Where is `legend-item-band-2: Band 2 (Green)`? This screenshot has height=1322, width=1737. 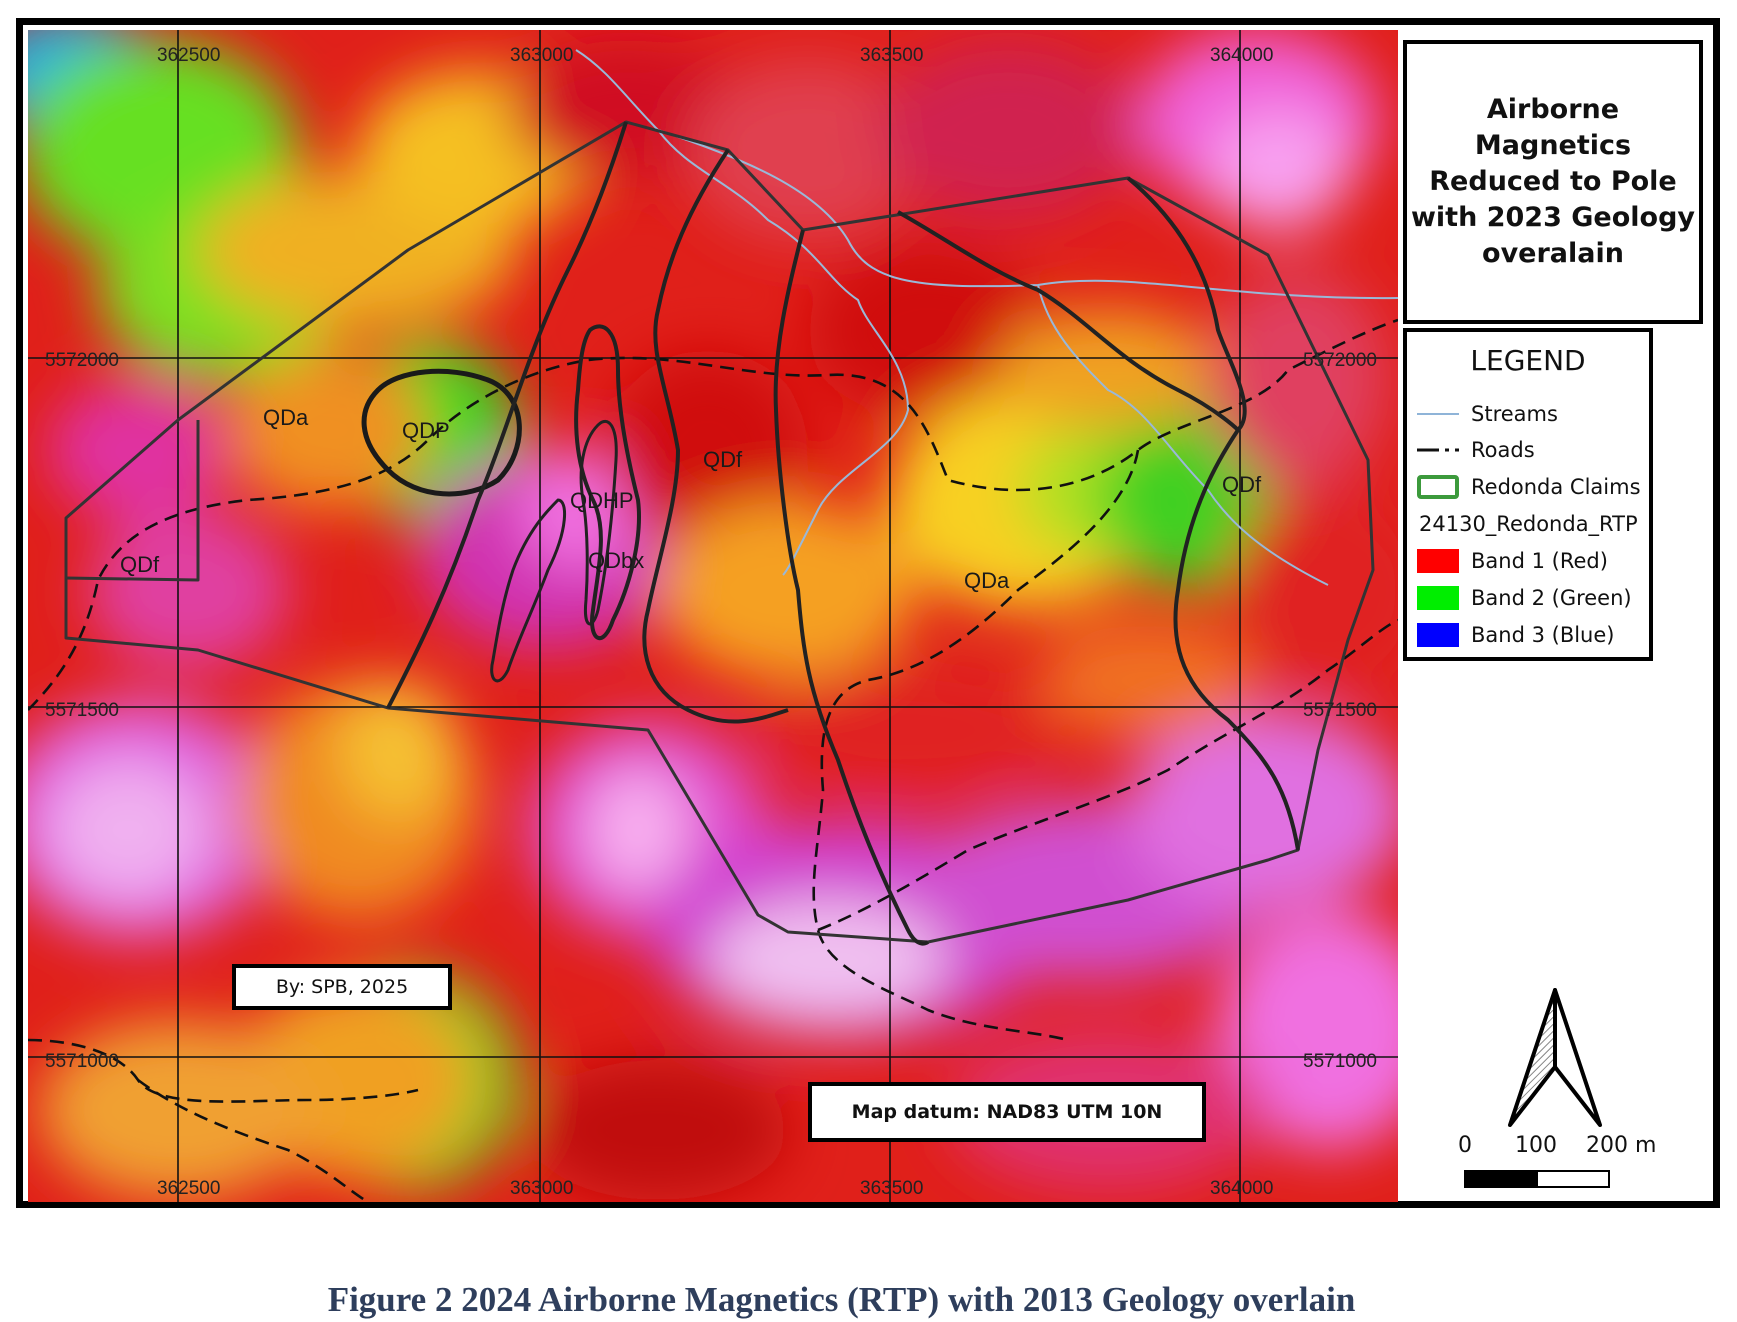
legend-item-band-2: Band 2 (Green) is located at coordinates (1524, 598).